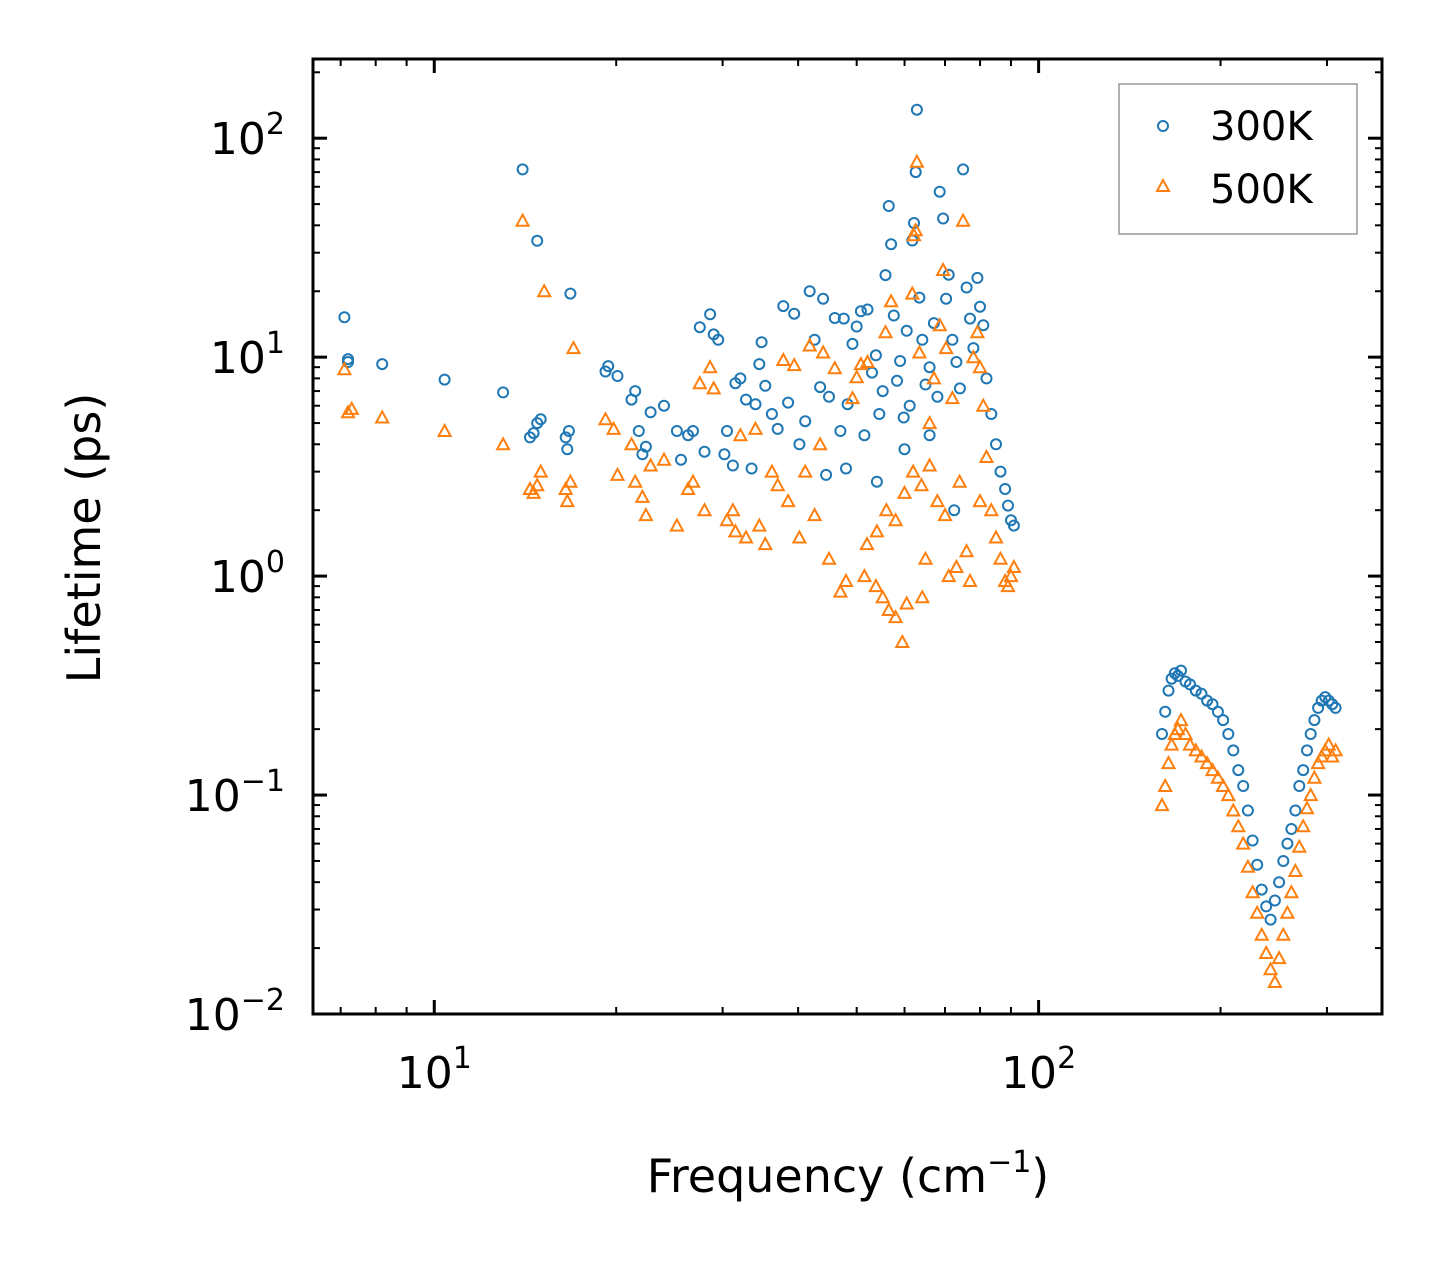 This screenshot has height=1265, width=1442. I want to click on legend-marker-500k, so click(1163, 184).